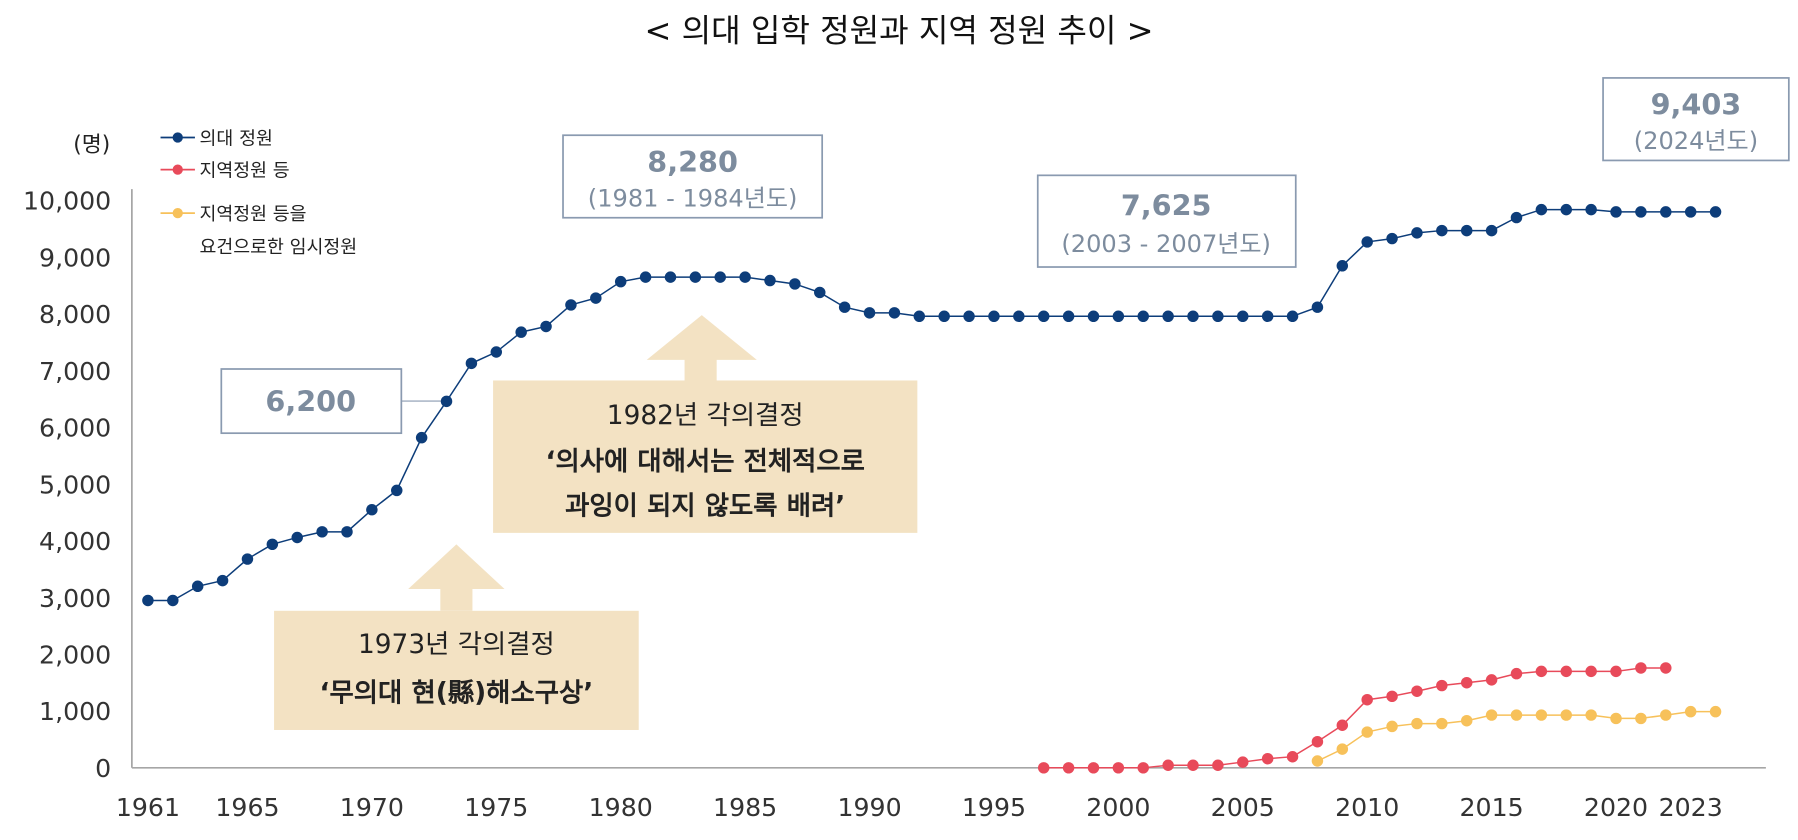  I want to click on x-tick-label: 2000, so click(1118, 807).